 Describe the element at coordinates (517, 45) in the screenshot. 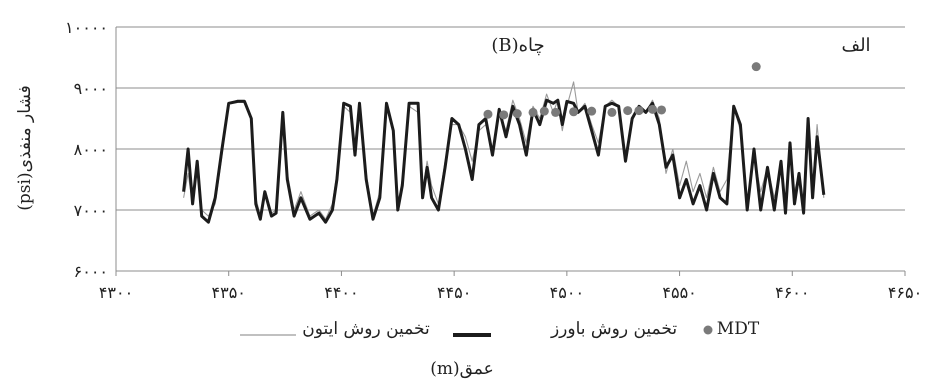

I see `well-annotation: چاه(B)` at that location.